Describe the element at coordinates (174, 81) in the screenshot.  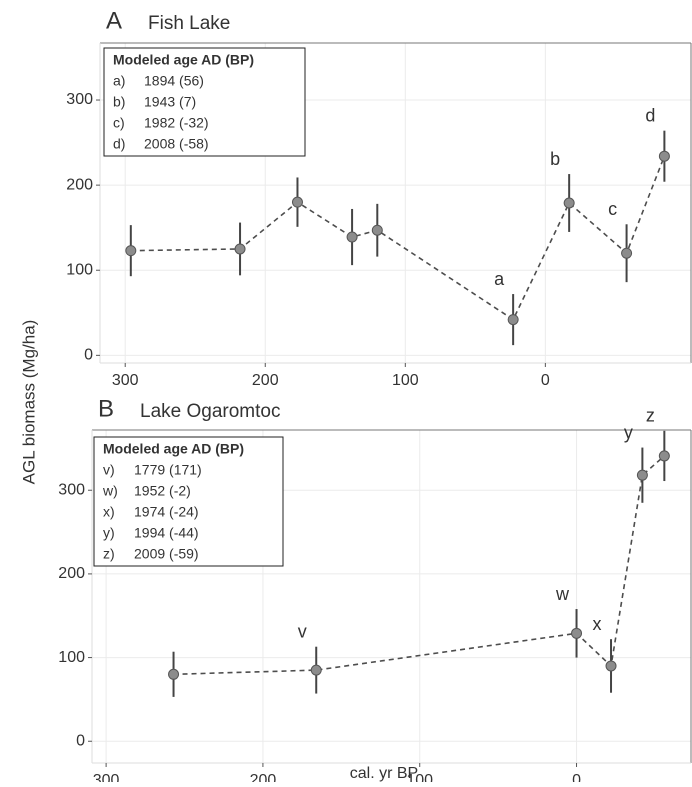
I see `legend-entry: 1894 (56)` at that location.